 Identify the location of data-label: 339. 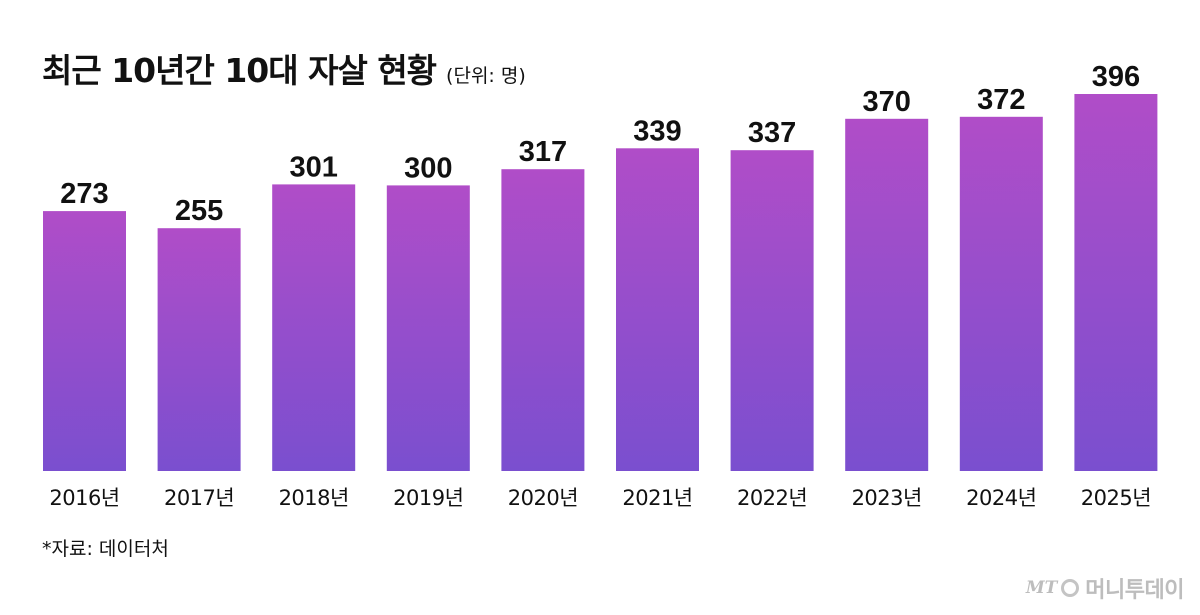
(657, 131).